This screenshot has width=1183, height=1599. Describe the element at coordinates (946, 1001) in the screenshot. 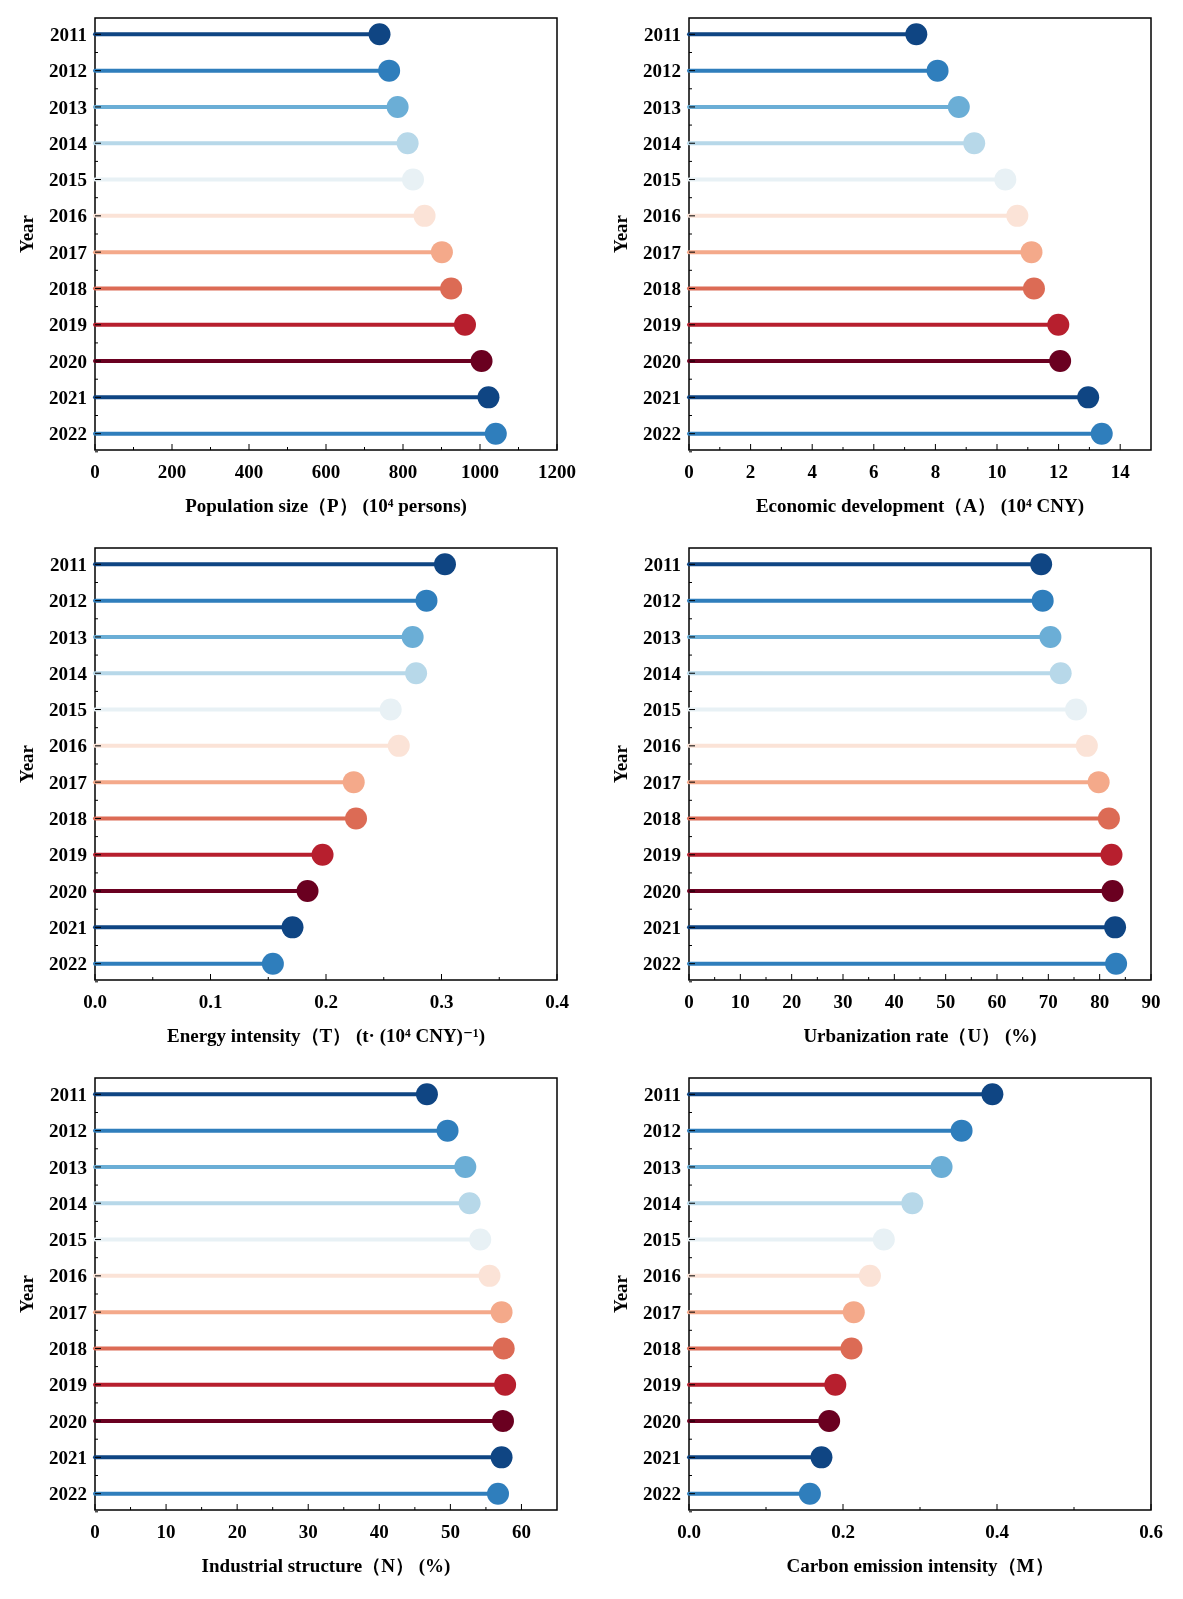

I see `x-tick-label: 50` at that location.